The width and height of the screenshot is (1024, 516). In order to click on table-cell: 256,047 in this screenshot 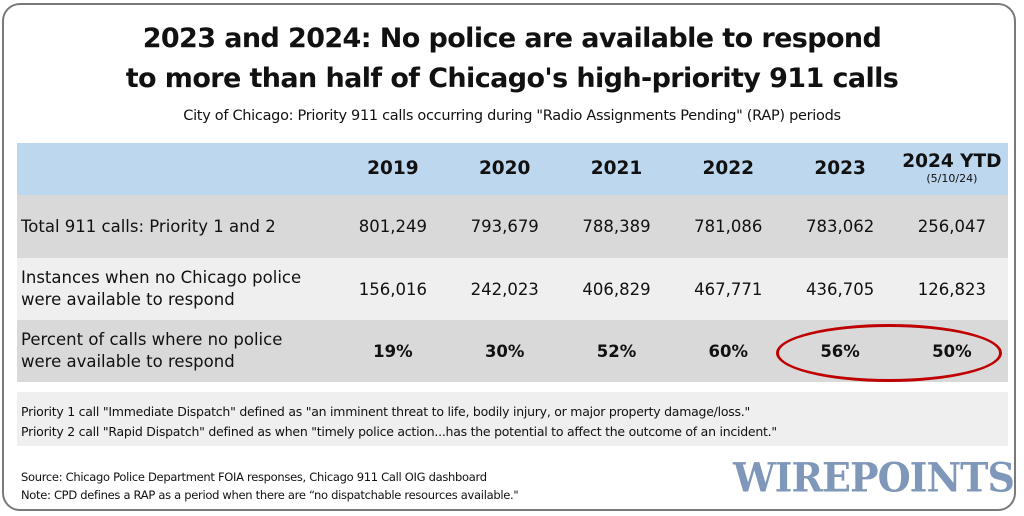, I will do `click(951, 226)`.